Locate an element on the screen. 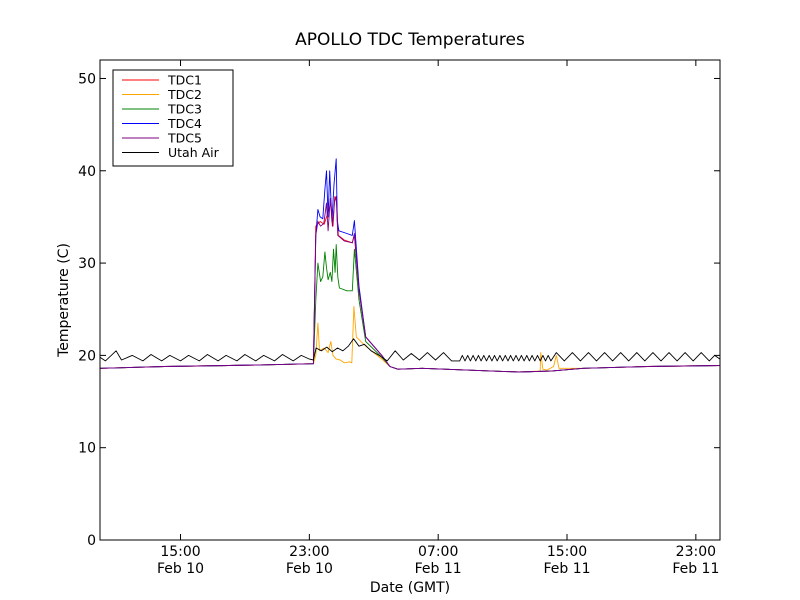 The image size is (800, 600). series-line-tdc2 is located at coordinates (410, 339).